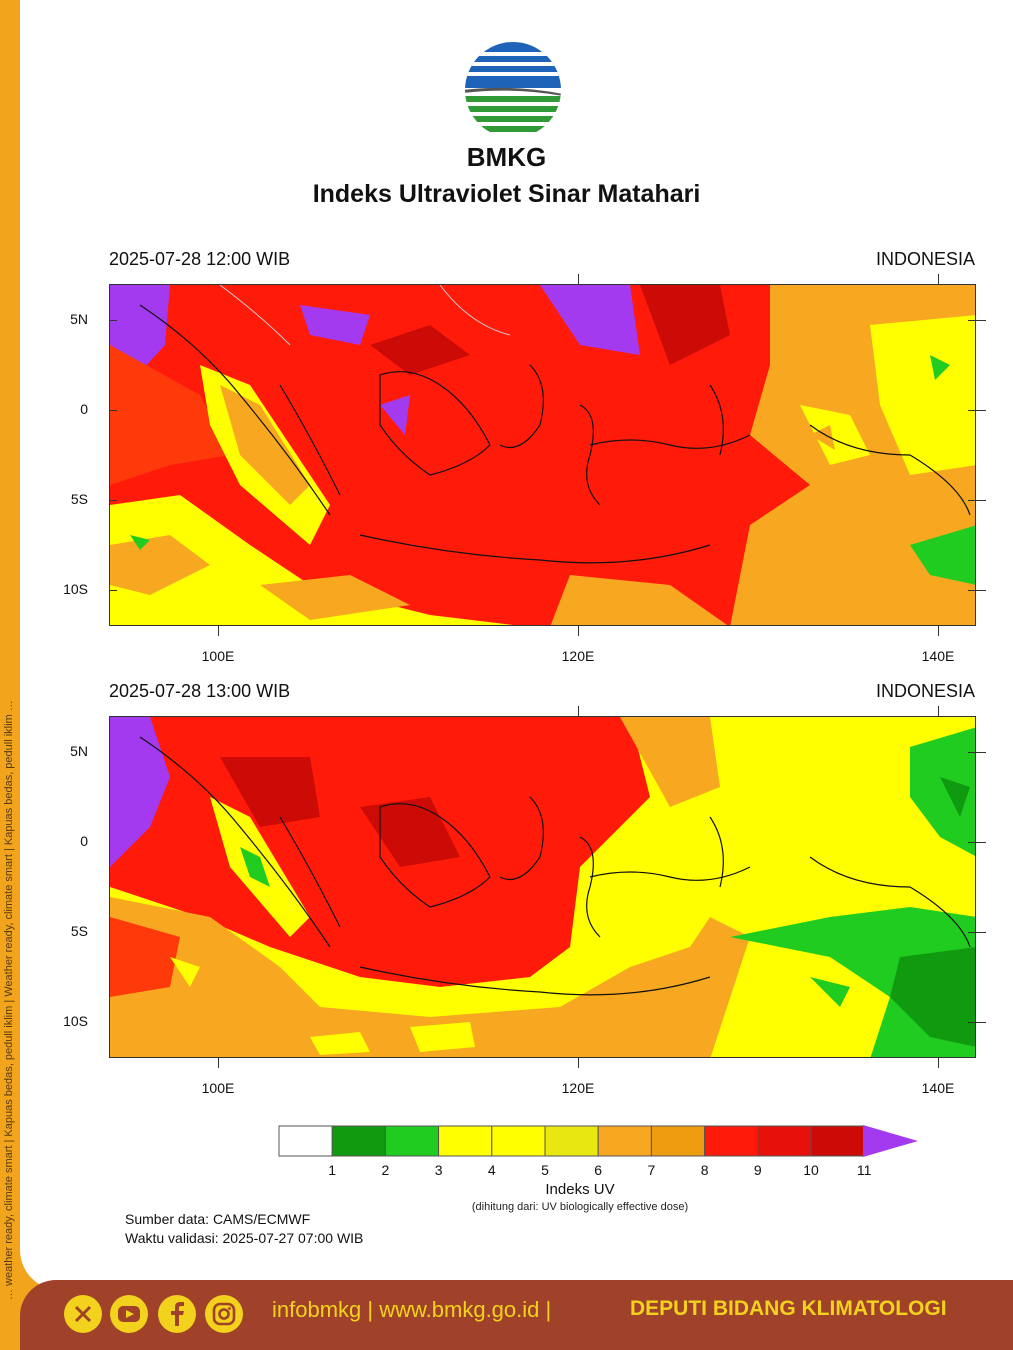 Image resolution: width=1013 pixels, height=1350 pixels. I want to click on colorbar-tick-label: 9, so click(757, 1170).